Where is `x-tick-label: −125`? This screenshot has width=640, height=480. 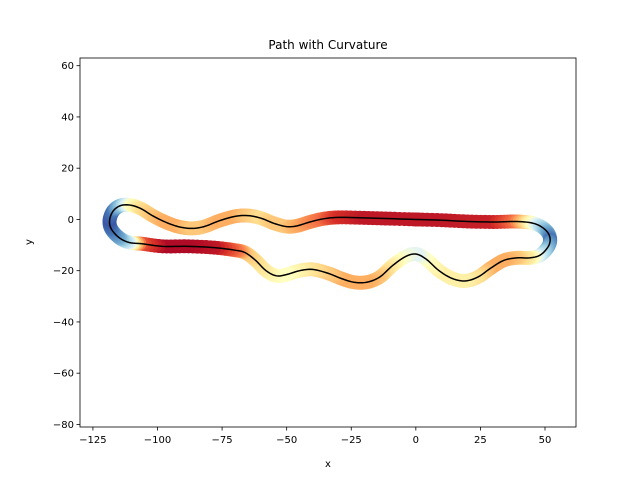 x-tick-label: −125 is located at coordinates (92, 440).